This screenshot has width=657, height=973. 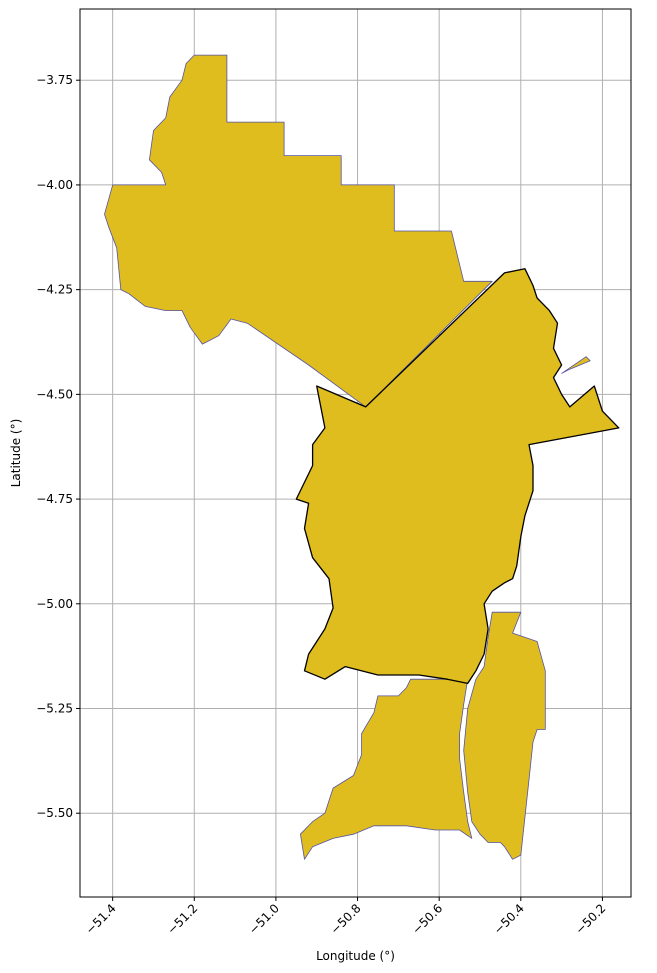 What do you see at coordinates (54, 394) in the screenshot?
I see `y-tick-label: −4.50` at bounding box center [54, 394].